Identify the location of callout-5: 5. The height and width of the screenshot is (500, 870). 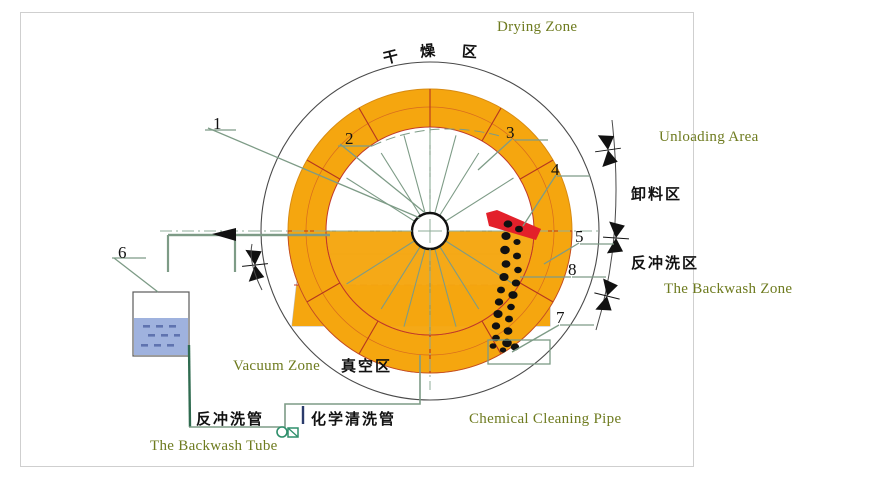
(579, 236).